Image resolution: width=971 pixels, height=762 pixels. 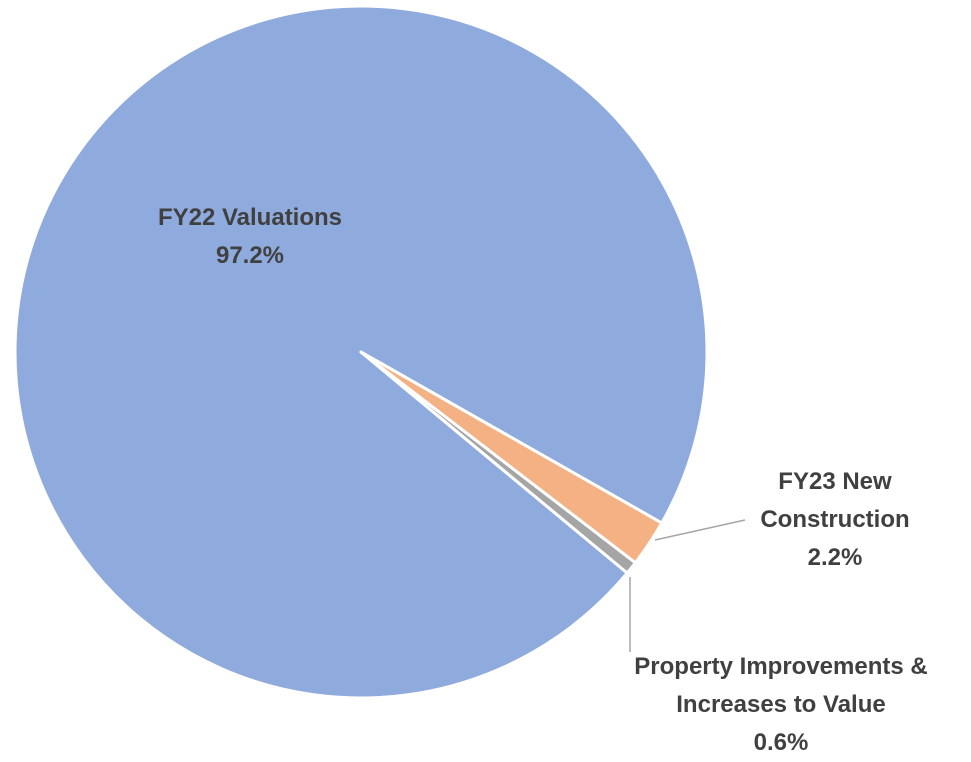 What do you see at coordinates (781, 742) in the screenshot?
I see `value-label: 0.6%` at bounding box center [781, 742].